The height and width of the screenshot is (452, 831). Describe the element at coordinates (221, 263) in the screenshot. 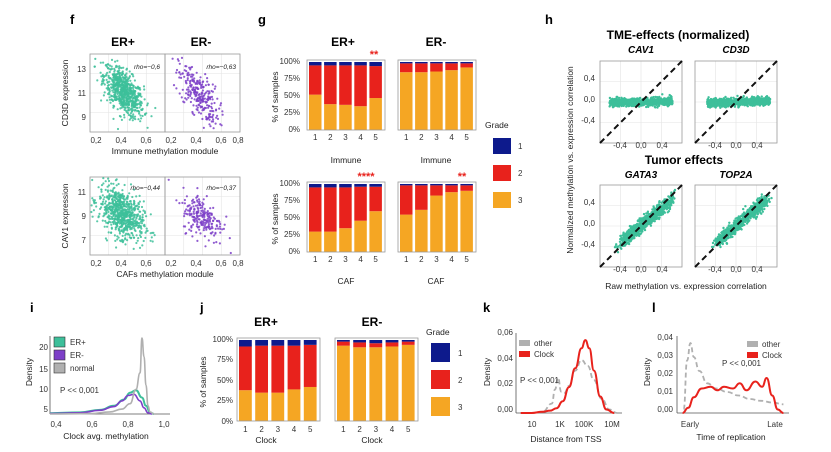

I see `f-bottom-xtick: 0,6` at that location.